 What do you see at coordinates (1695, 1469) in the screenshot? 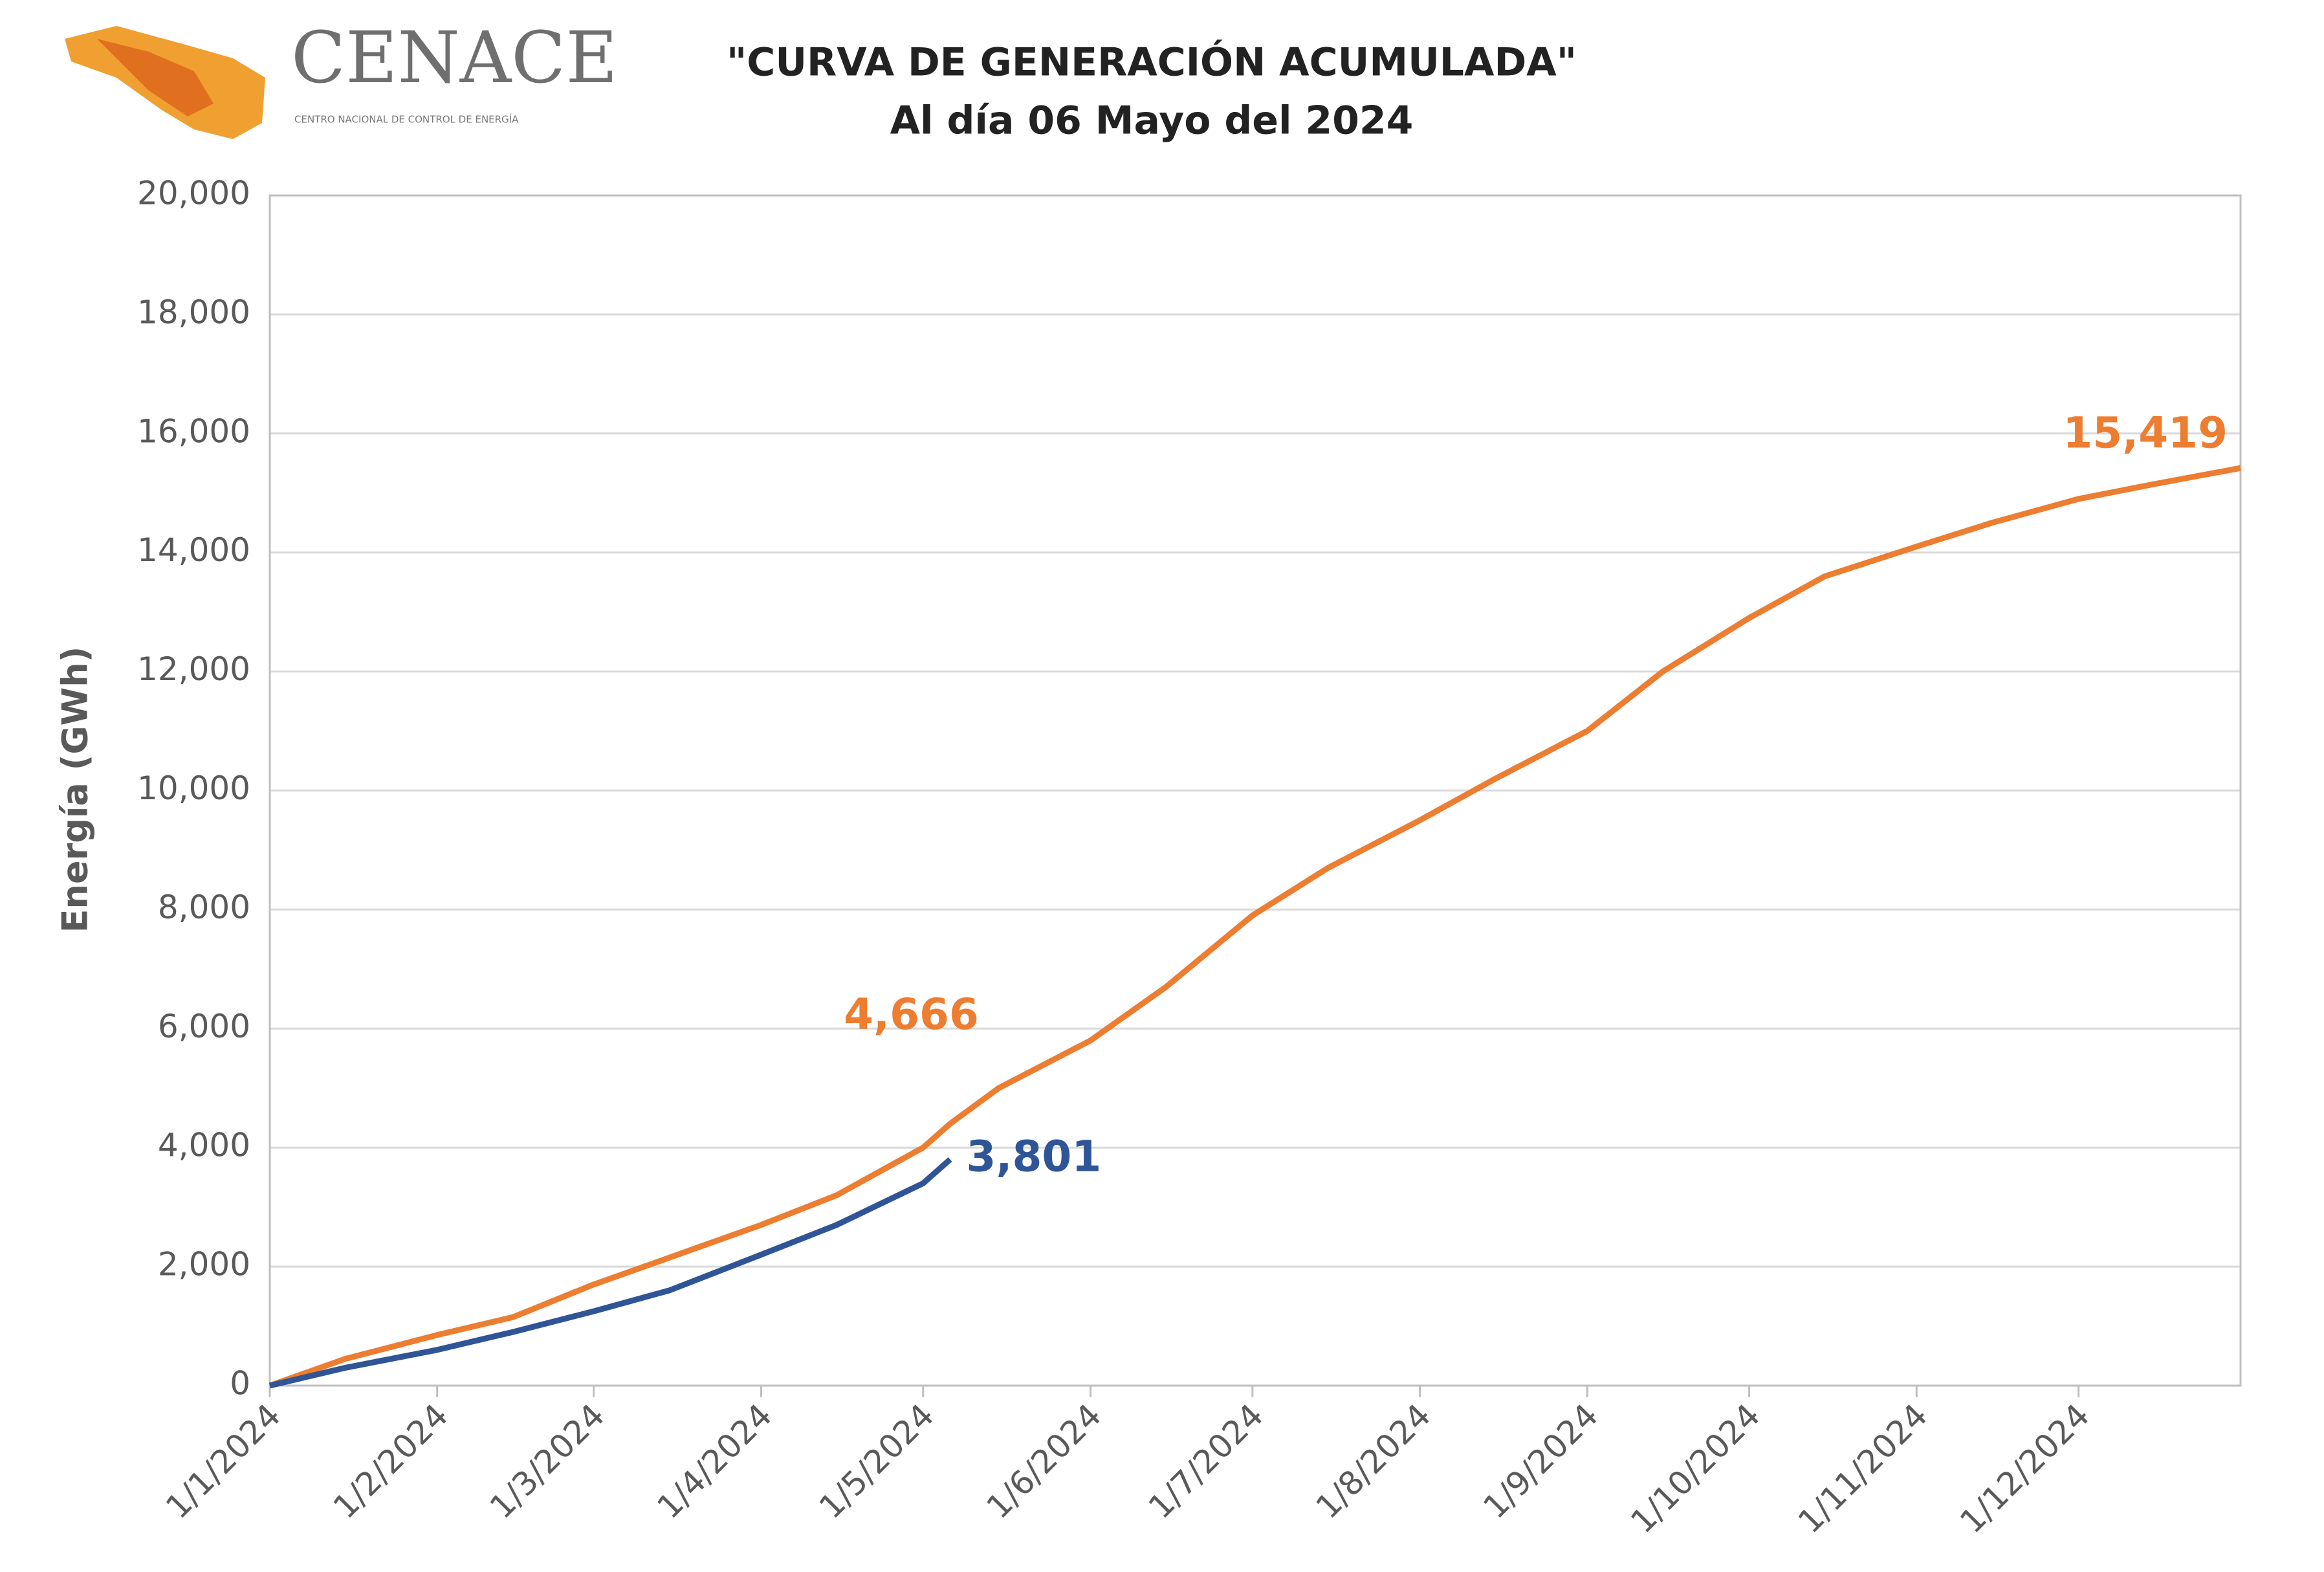
I see `x-tick-label: 1/10/2024` at bounding box center [1695, 1469].